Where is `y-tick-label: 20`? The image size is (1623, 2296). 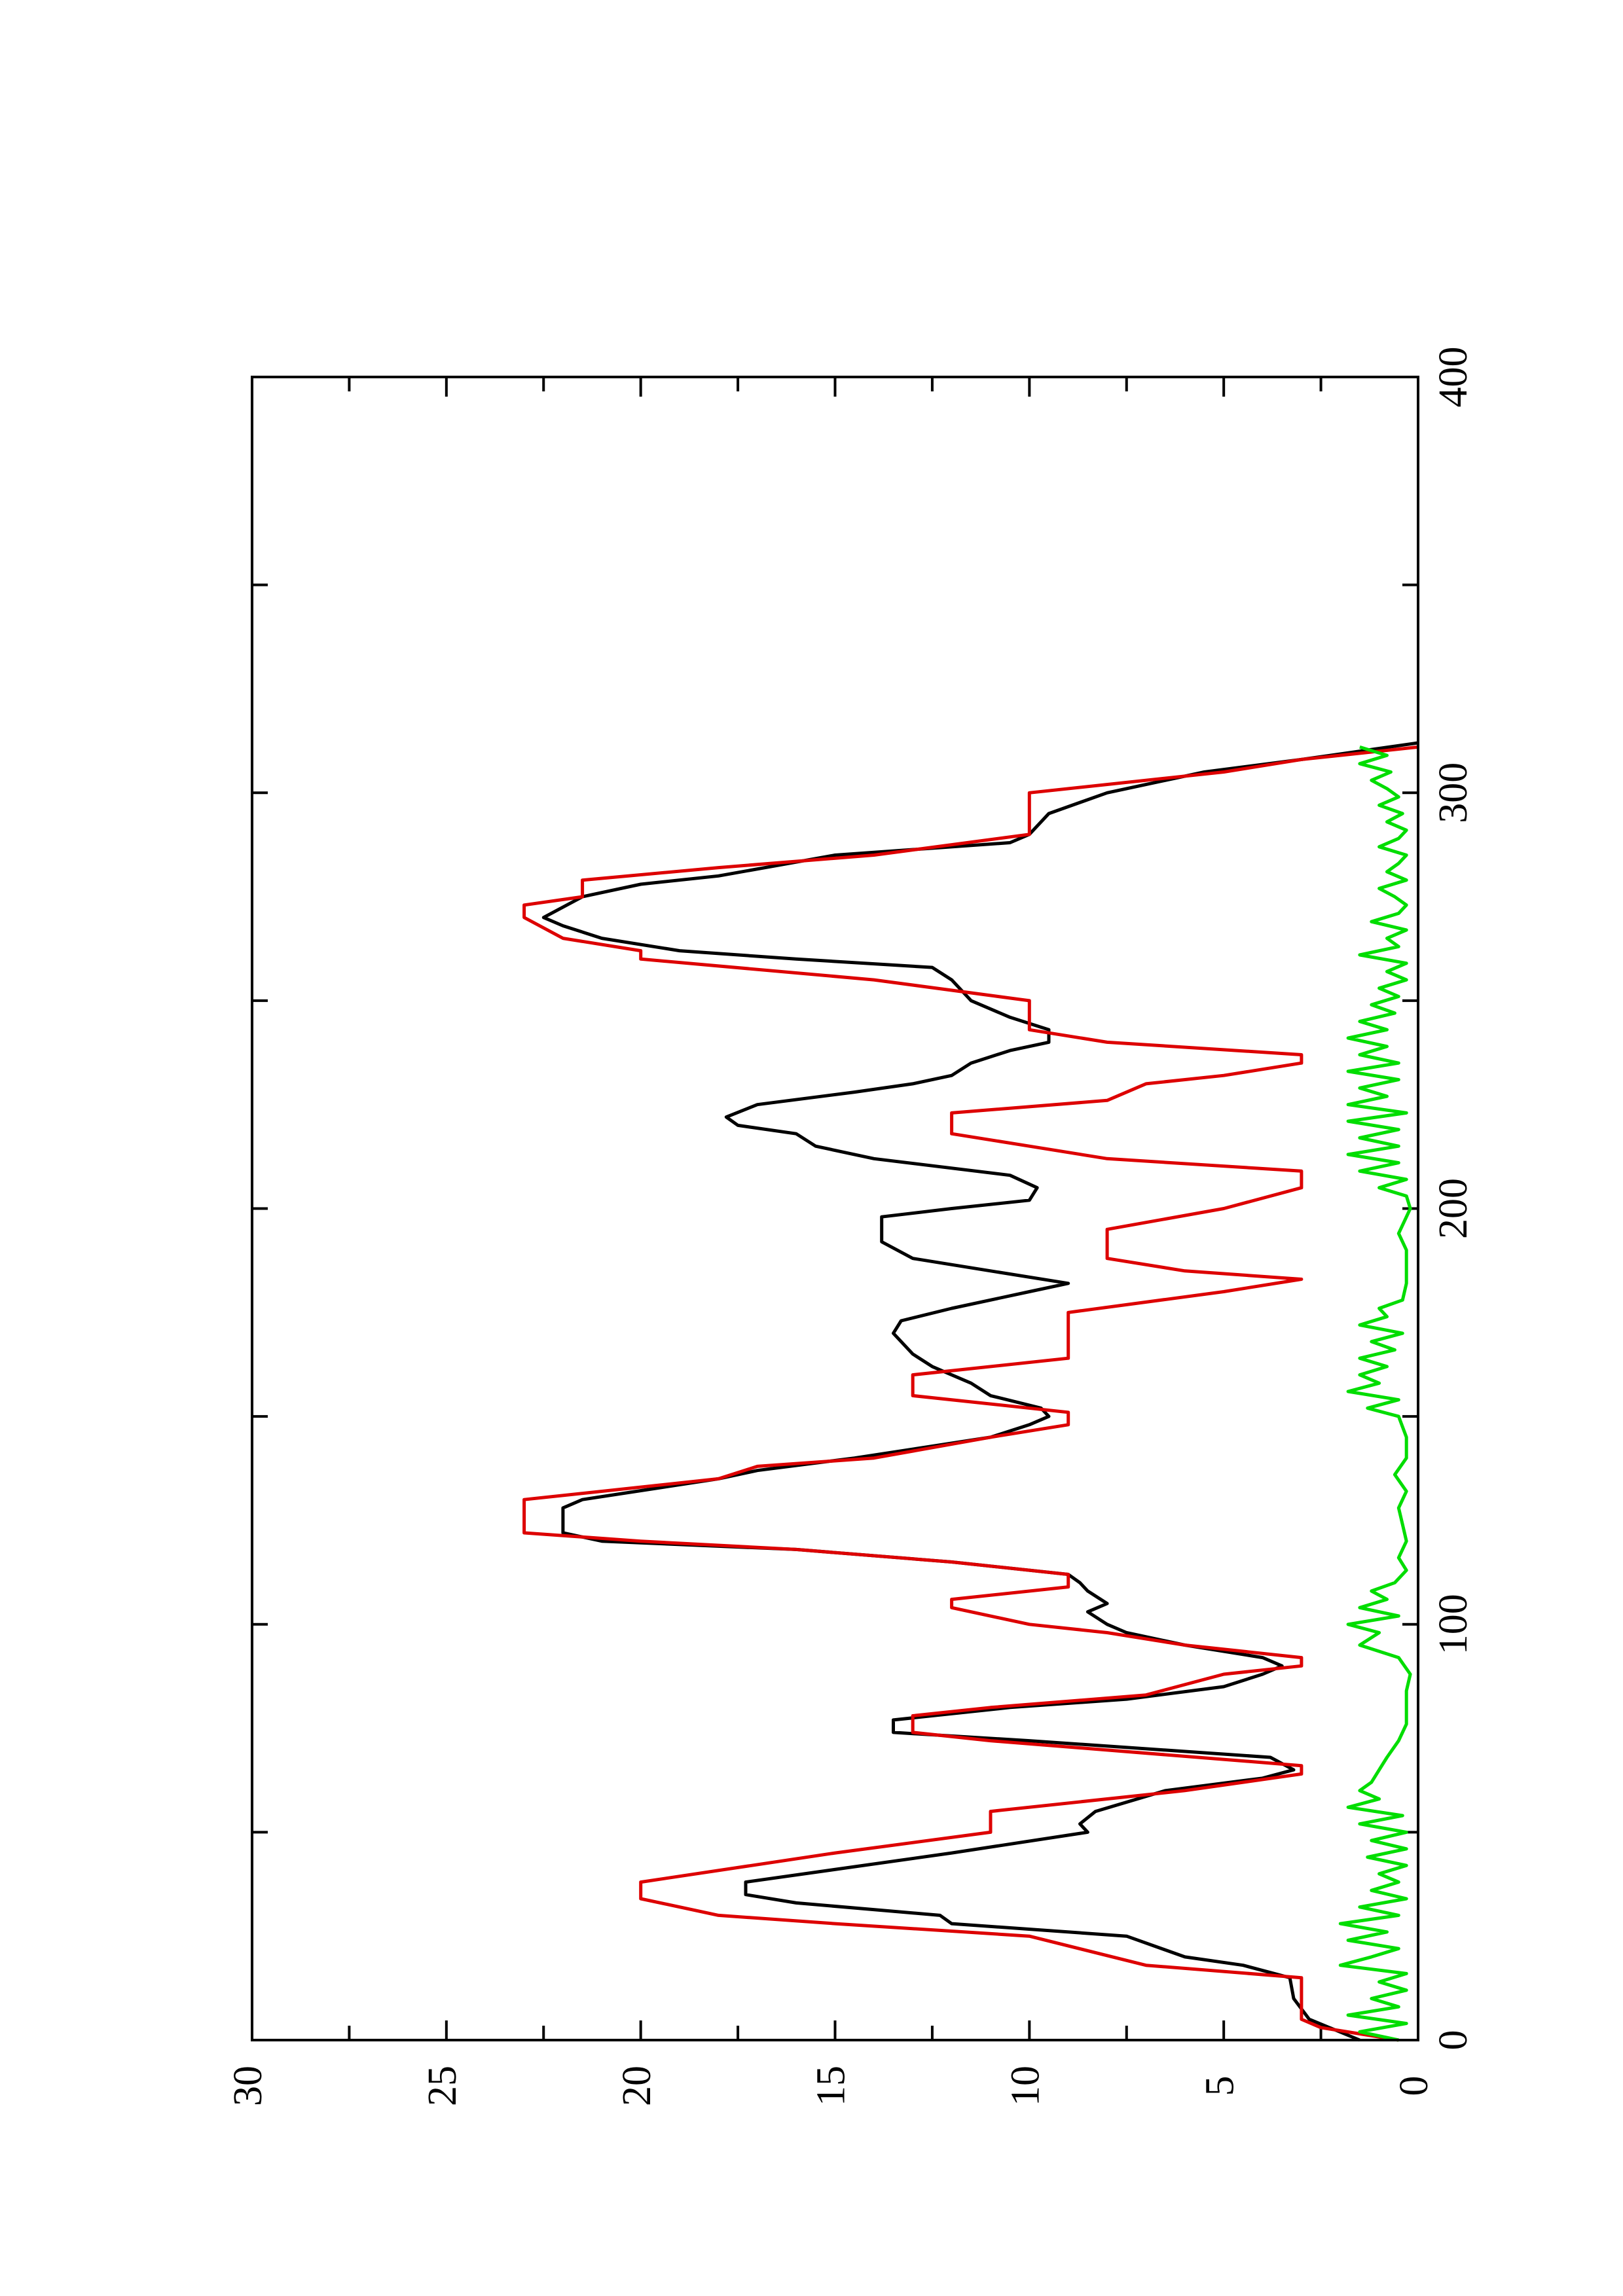
y-tick-label: 20 is located at coordinates (637, 2086).